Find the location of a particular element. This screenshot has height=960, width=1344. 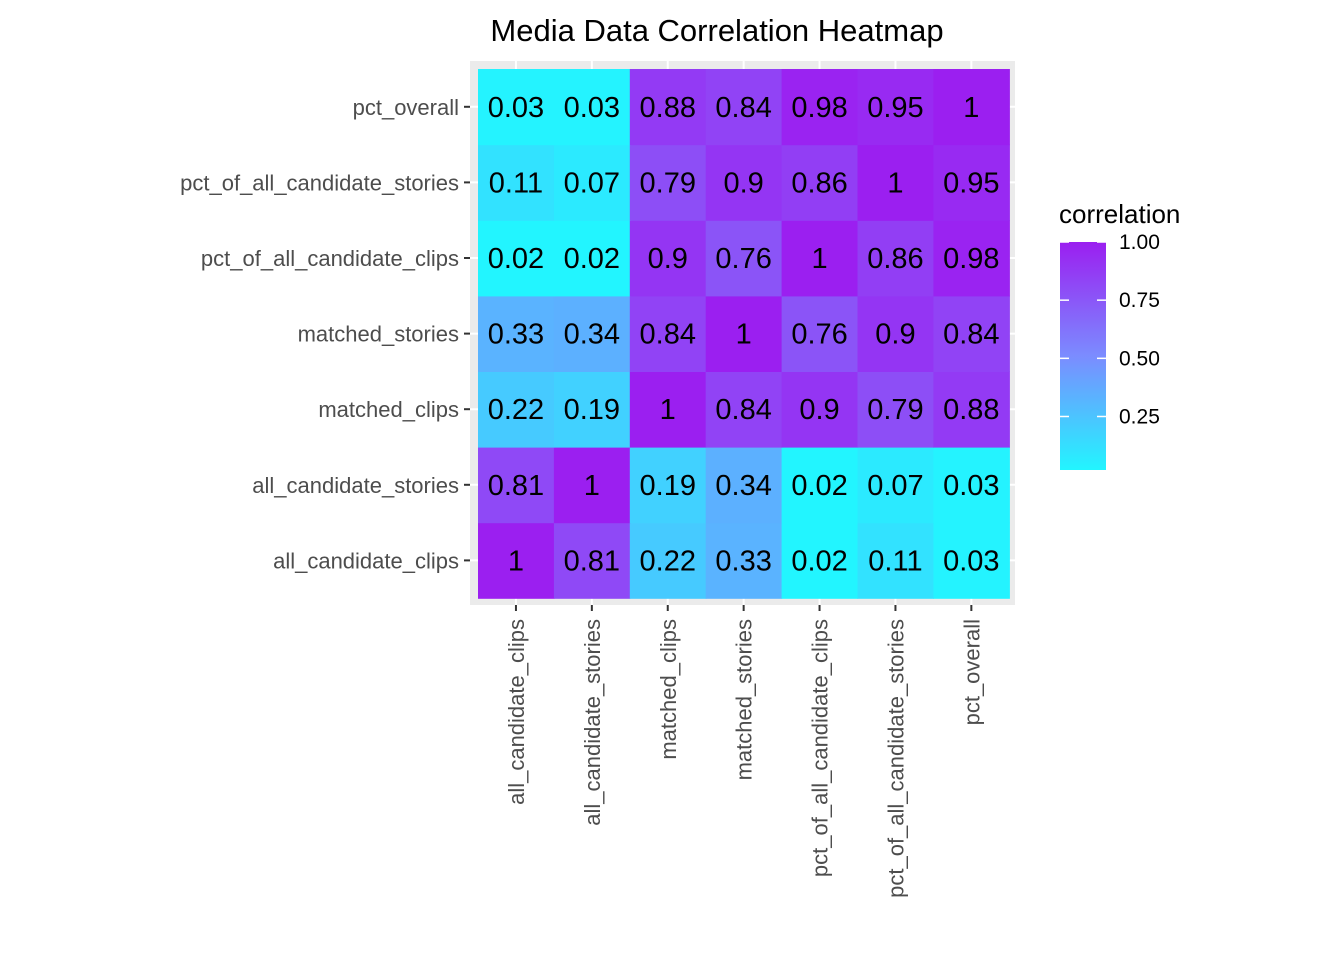

cell-value-label: 0.22 is located at coordinates (668, 561).